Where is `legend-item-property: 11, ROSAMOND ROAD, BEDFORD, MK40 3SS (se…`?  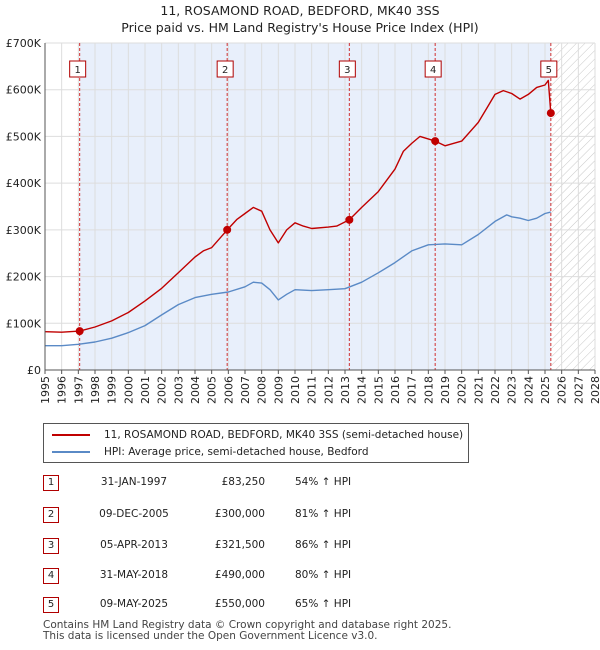 legend-item-property: 11, ROSAMOND ROAD, BEDFORD, MK40 3SS (se… is located at coordinates (257, 435).